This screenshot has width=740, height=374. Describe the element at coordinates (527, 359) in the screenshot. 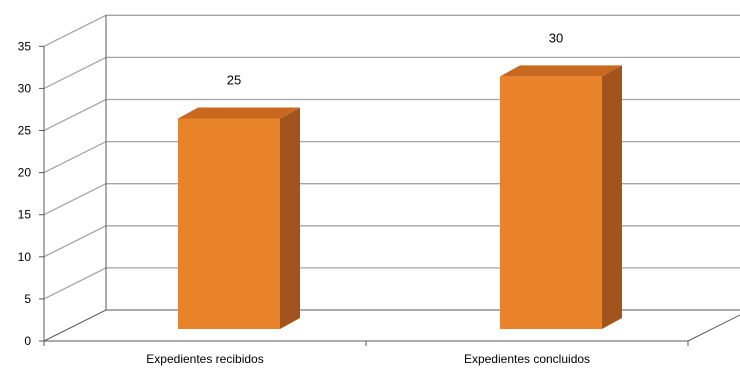

I see `x-category-label: Expedientes concluidos` at that location.